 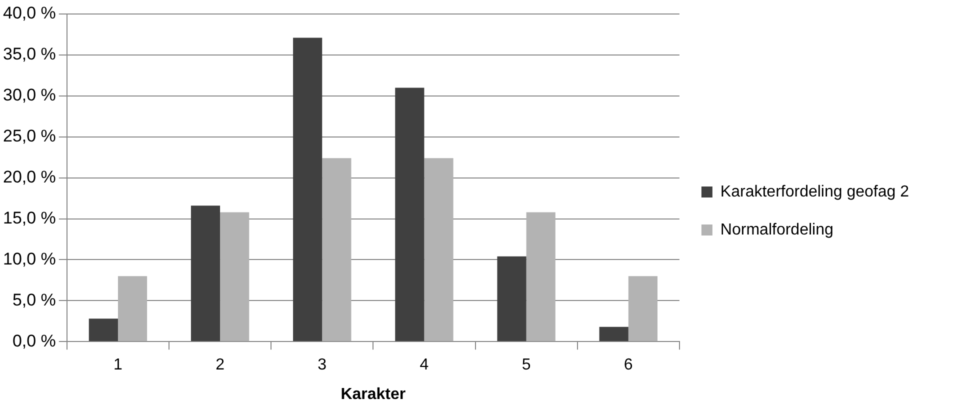 What do you see at coordinates (220, 365) in the screenshot?
I see `x-tick-label: 2` at bounding box center [220, 365].